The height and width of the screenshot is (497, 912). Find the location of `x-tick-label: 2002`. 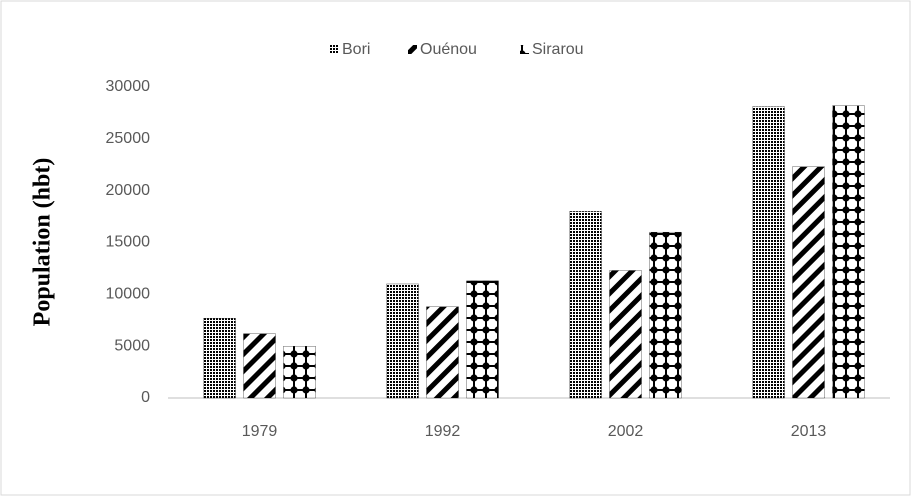

x-tick-label: 2002 is located at coordinates (626, 431).